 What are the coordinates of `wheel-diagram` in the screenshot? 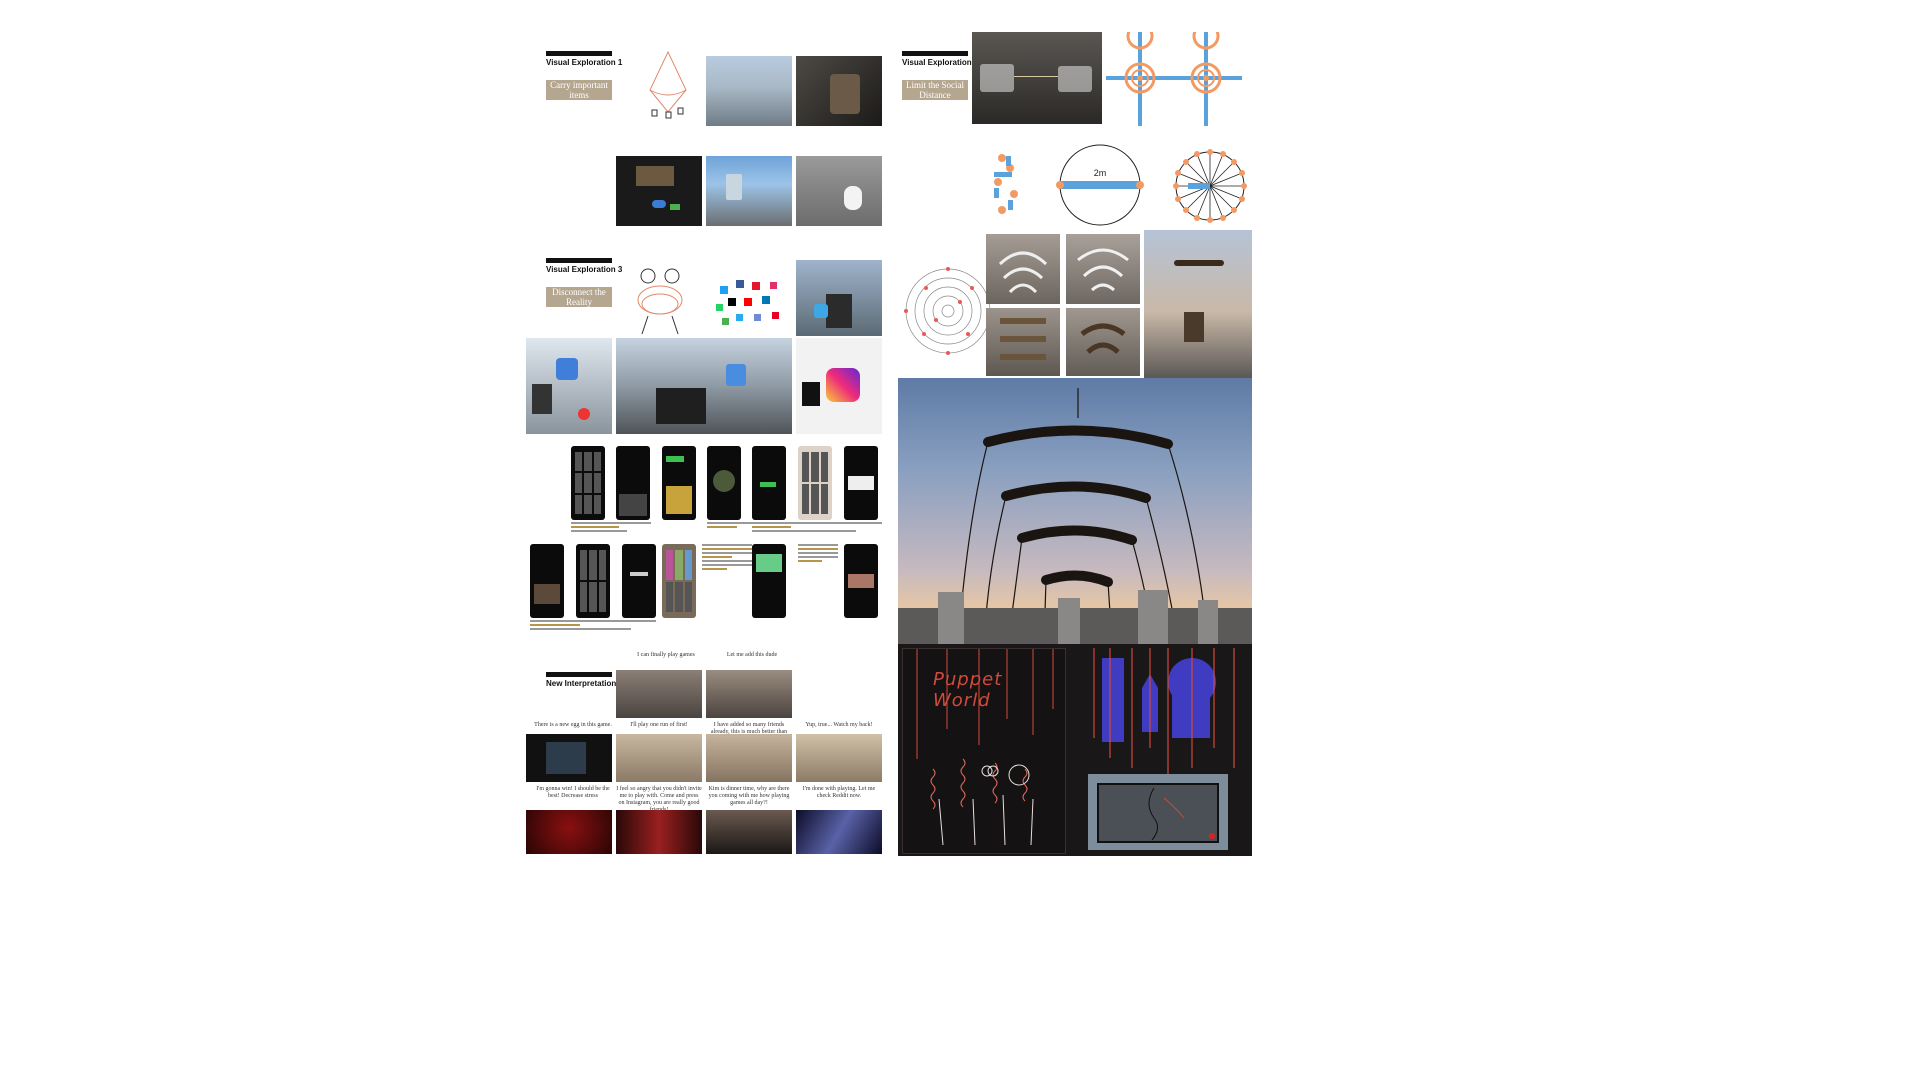 It's located at (1210, 186).